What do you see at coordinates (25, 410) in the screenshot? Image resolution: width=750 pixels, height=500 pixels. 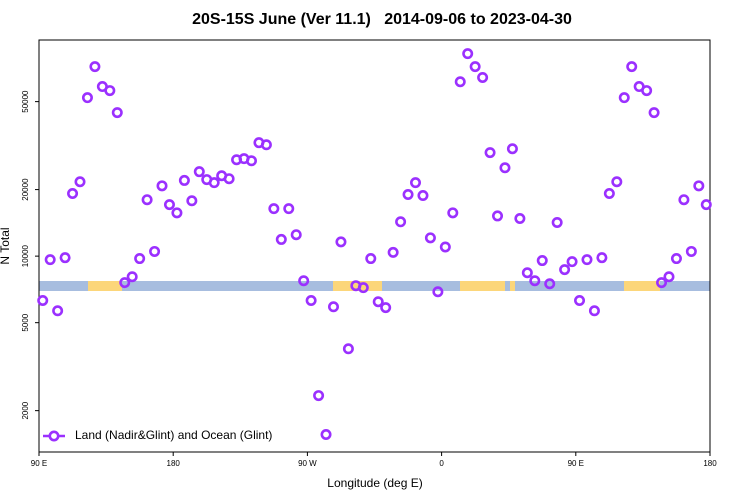 I see `y-tick-label: 2000` at bounding box center [25, 410].